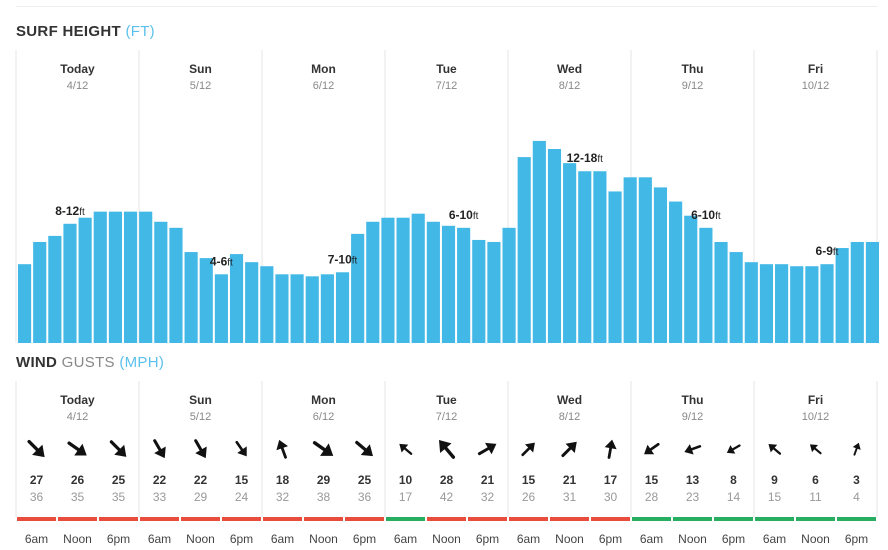 Image resolution: width=888 pixels, height=550 pixels. I want to click on surf-day-name: Today, so click(77, 69).